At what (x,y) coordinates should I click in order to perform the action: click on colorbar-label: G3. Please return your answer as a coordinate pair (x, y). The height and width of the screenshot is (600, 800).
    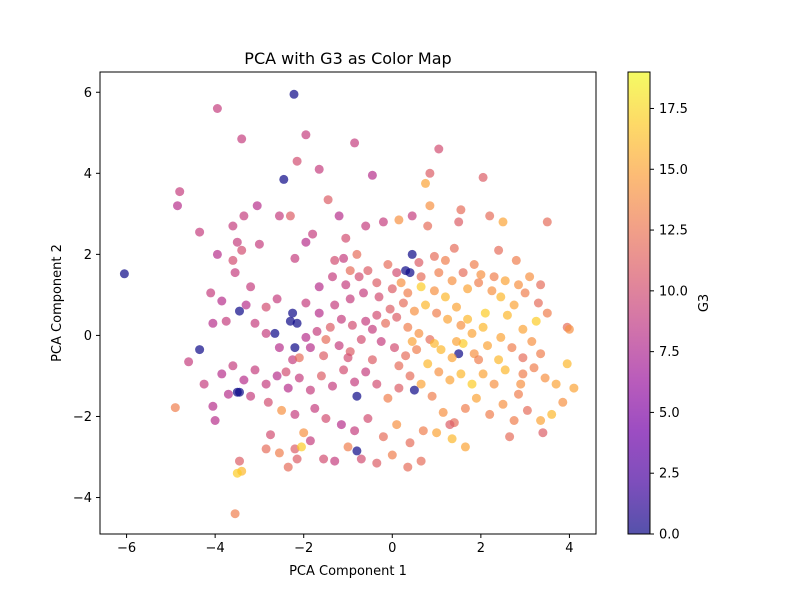
    Looking at the image, I should click on (704, 303).